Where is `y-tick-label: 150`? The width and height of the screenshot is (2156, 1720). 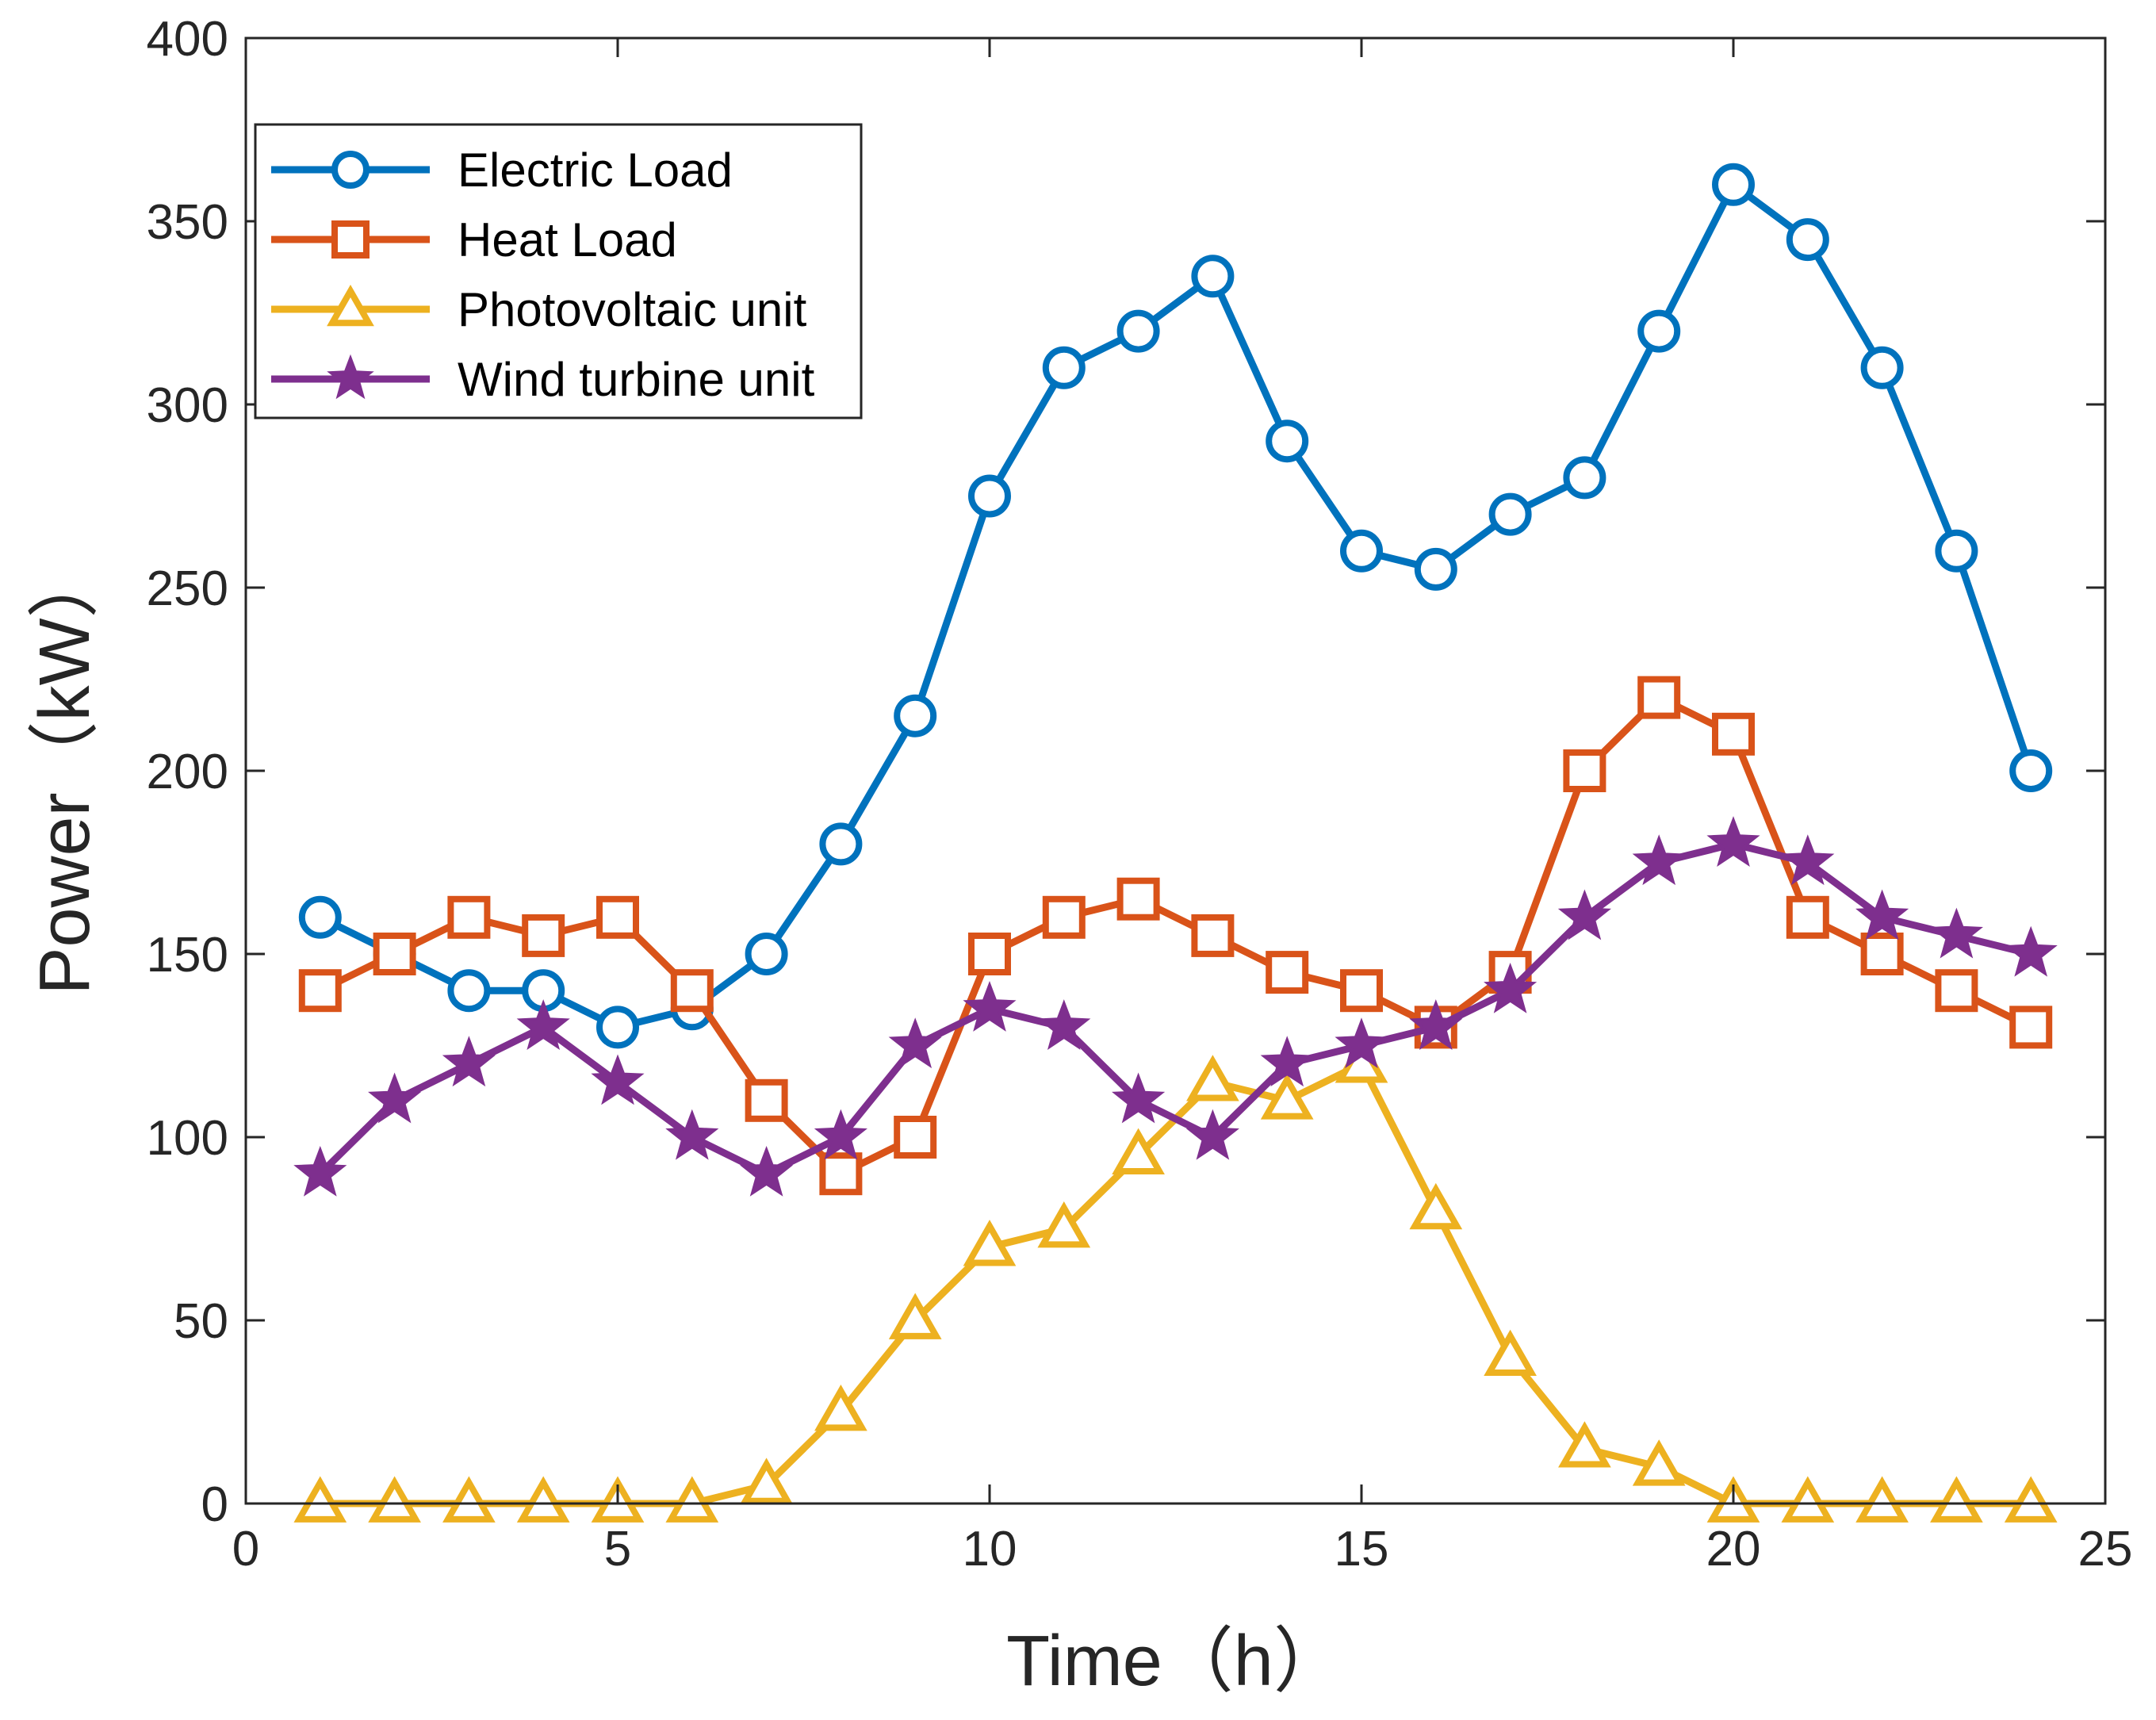
y-tick-label: 150 is located at coordinates (187, 955).